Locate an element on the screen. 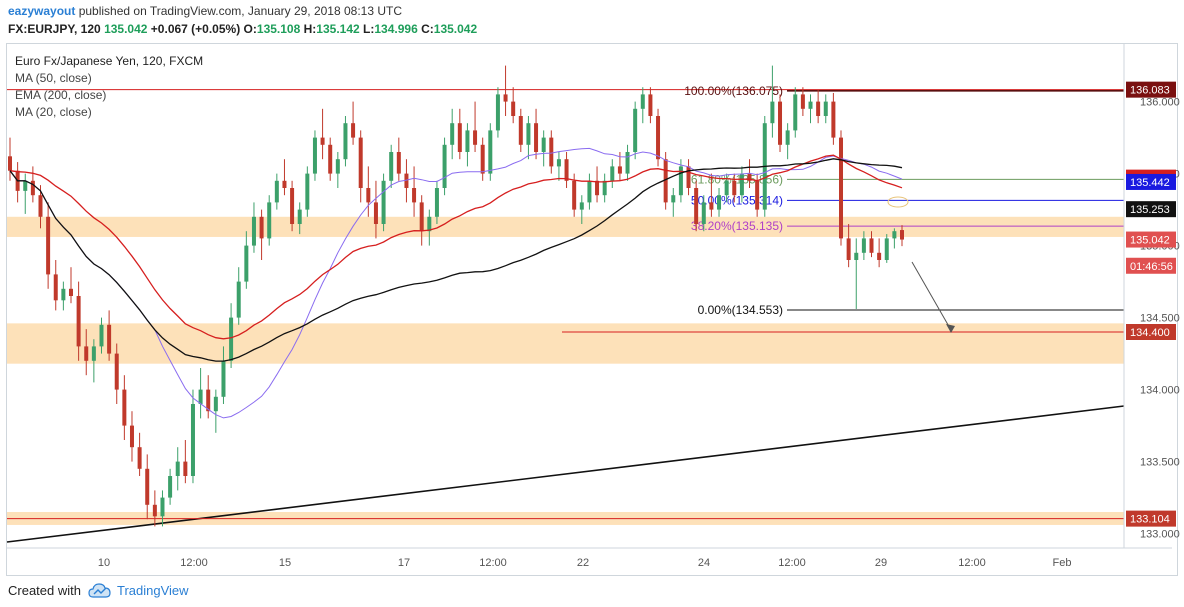  close-value: 135.042 is located at coordinates (455, 29).